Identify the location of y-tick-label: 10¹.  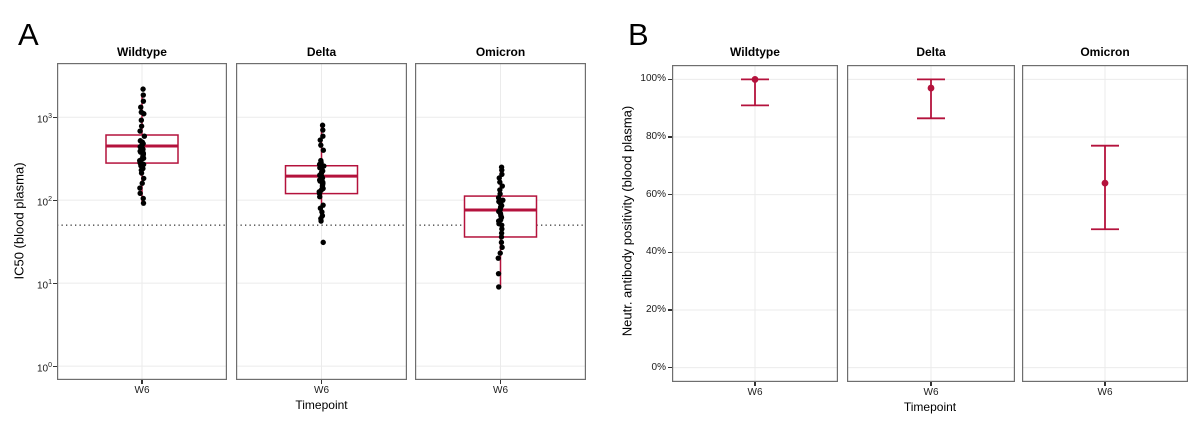
(44, 285).